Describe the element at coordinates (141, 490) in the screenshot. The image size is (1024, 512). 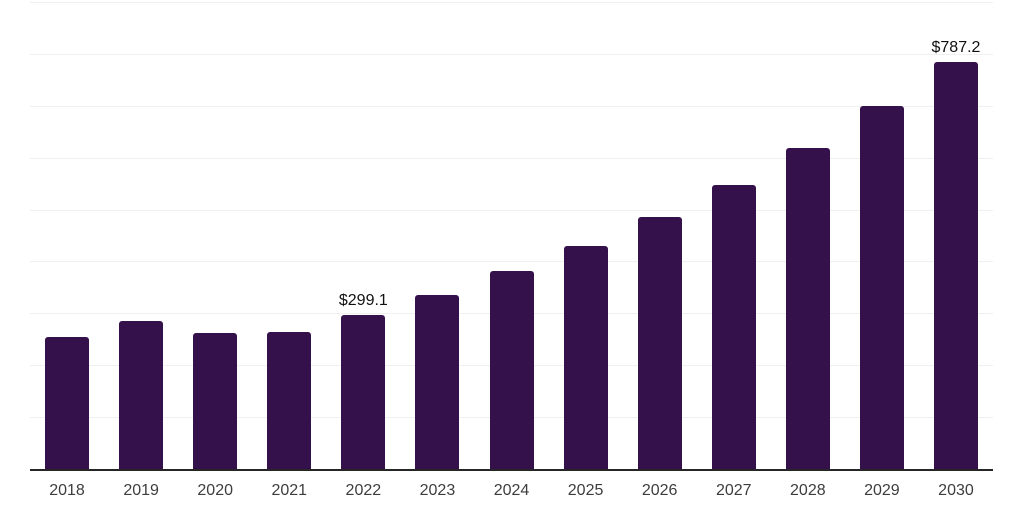
I see `x-tick-2019: 2019` at that location.